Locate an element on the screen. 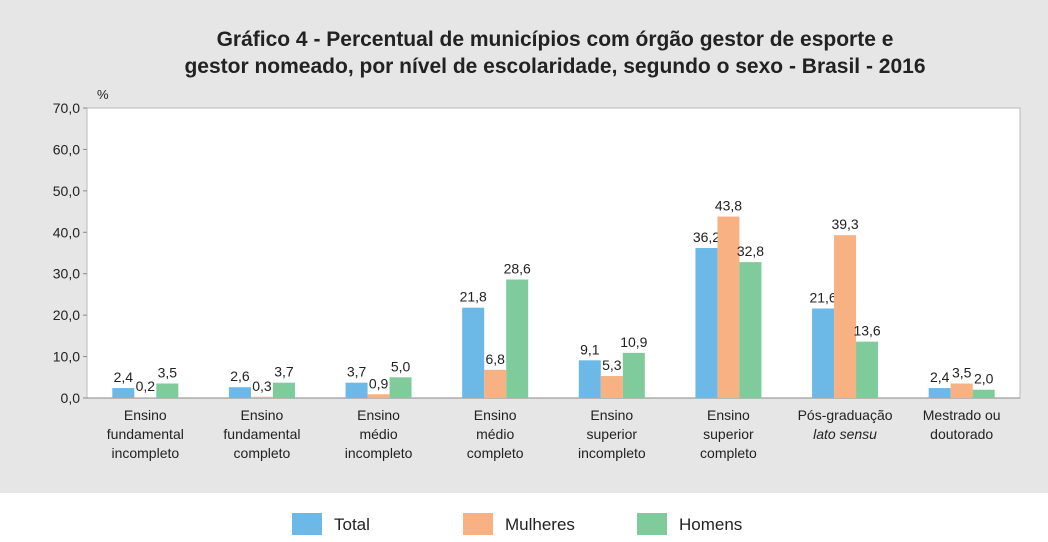 The height and width of the screenshot is (542, 1048). y-tick-label: 0,0 is located at coordinates (71, 398).